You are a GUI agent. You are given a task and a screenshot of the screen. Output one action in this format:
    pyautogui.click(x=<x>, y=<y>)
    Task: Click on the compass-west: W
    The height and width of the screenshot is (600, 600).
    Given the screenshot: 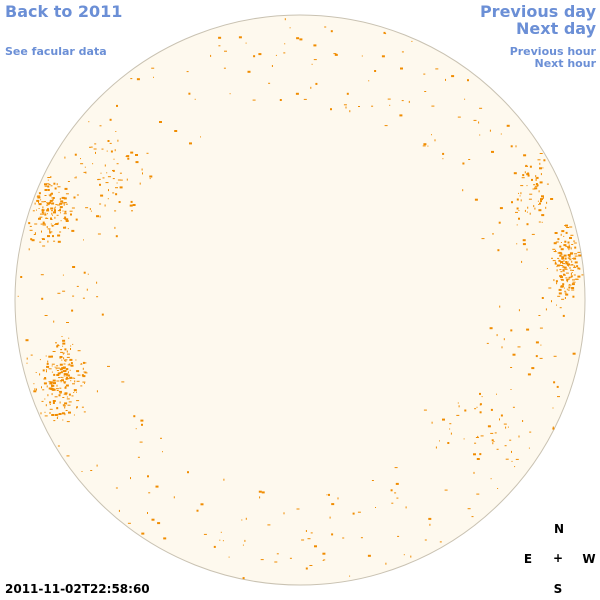 What is the action you would take?
    pyautogui.click(x=589, y=559)
    